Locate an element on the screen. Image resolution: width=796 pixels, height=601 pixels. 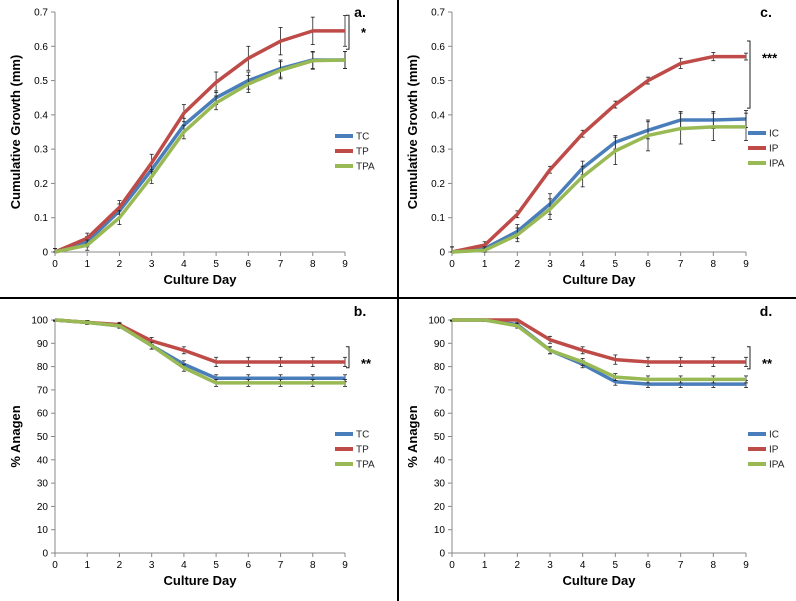
series-line-IP is located at coordinates (599, 341).